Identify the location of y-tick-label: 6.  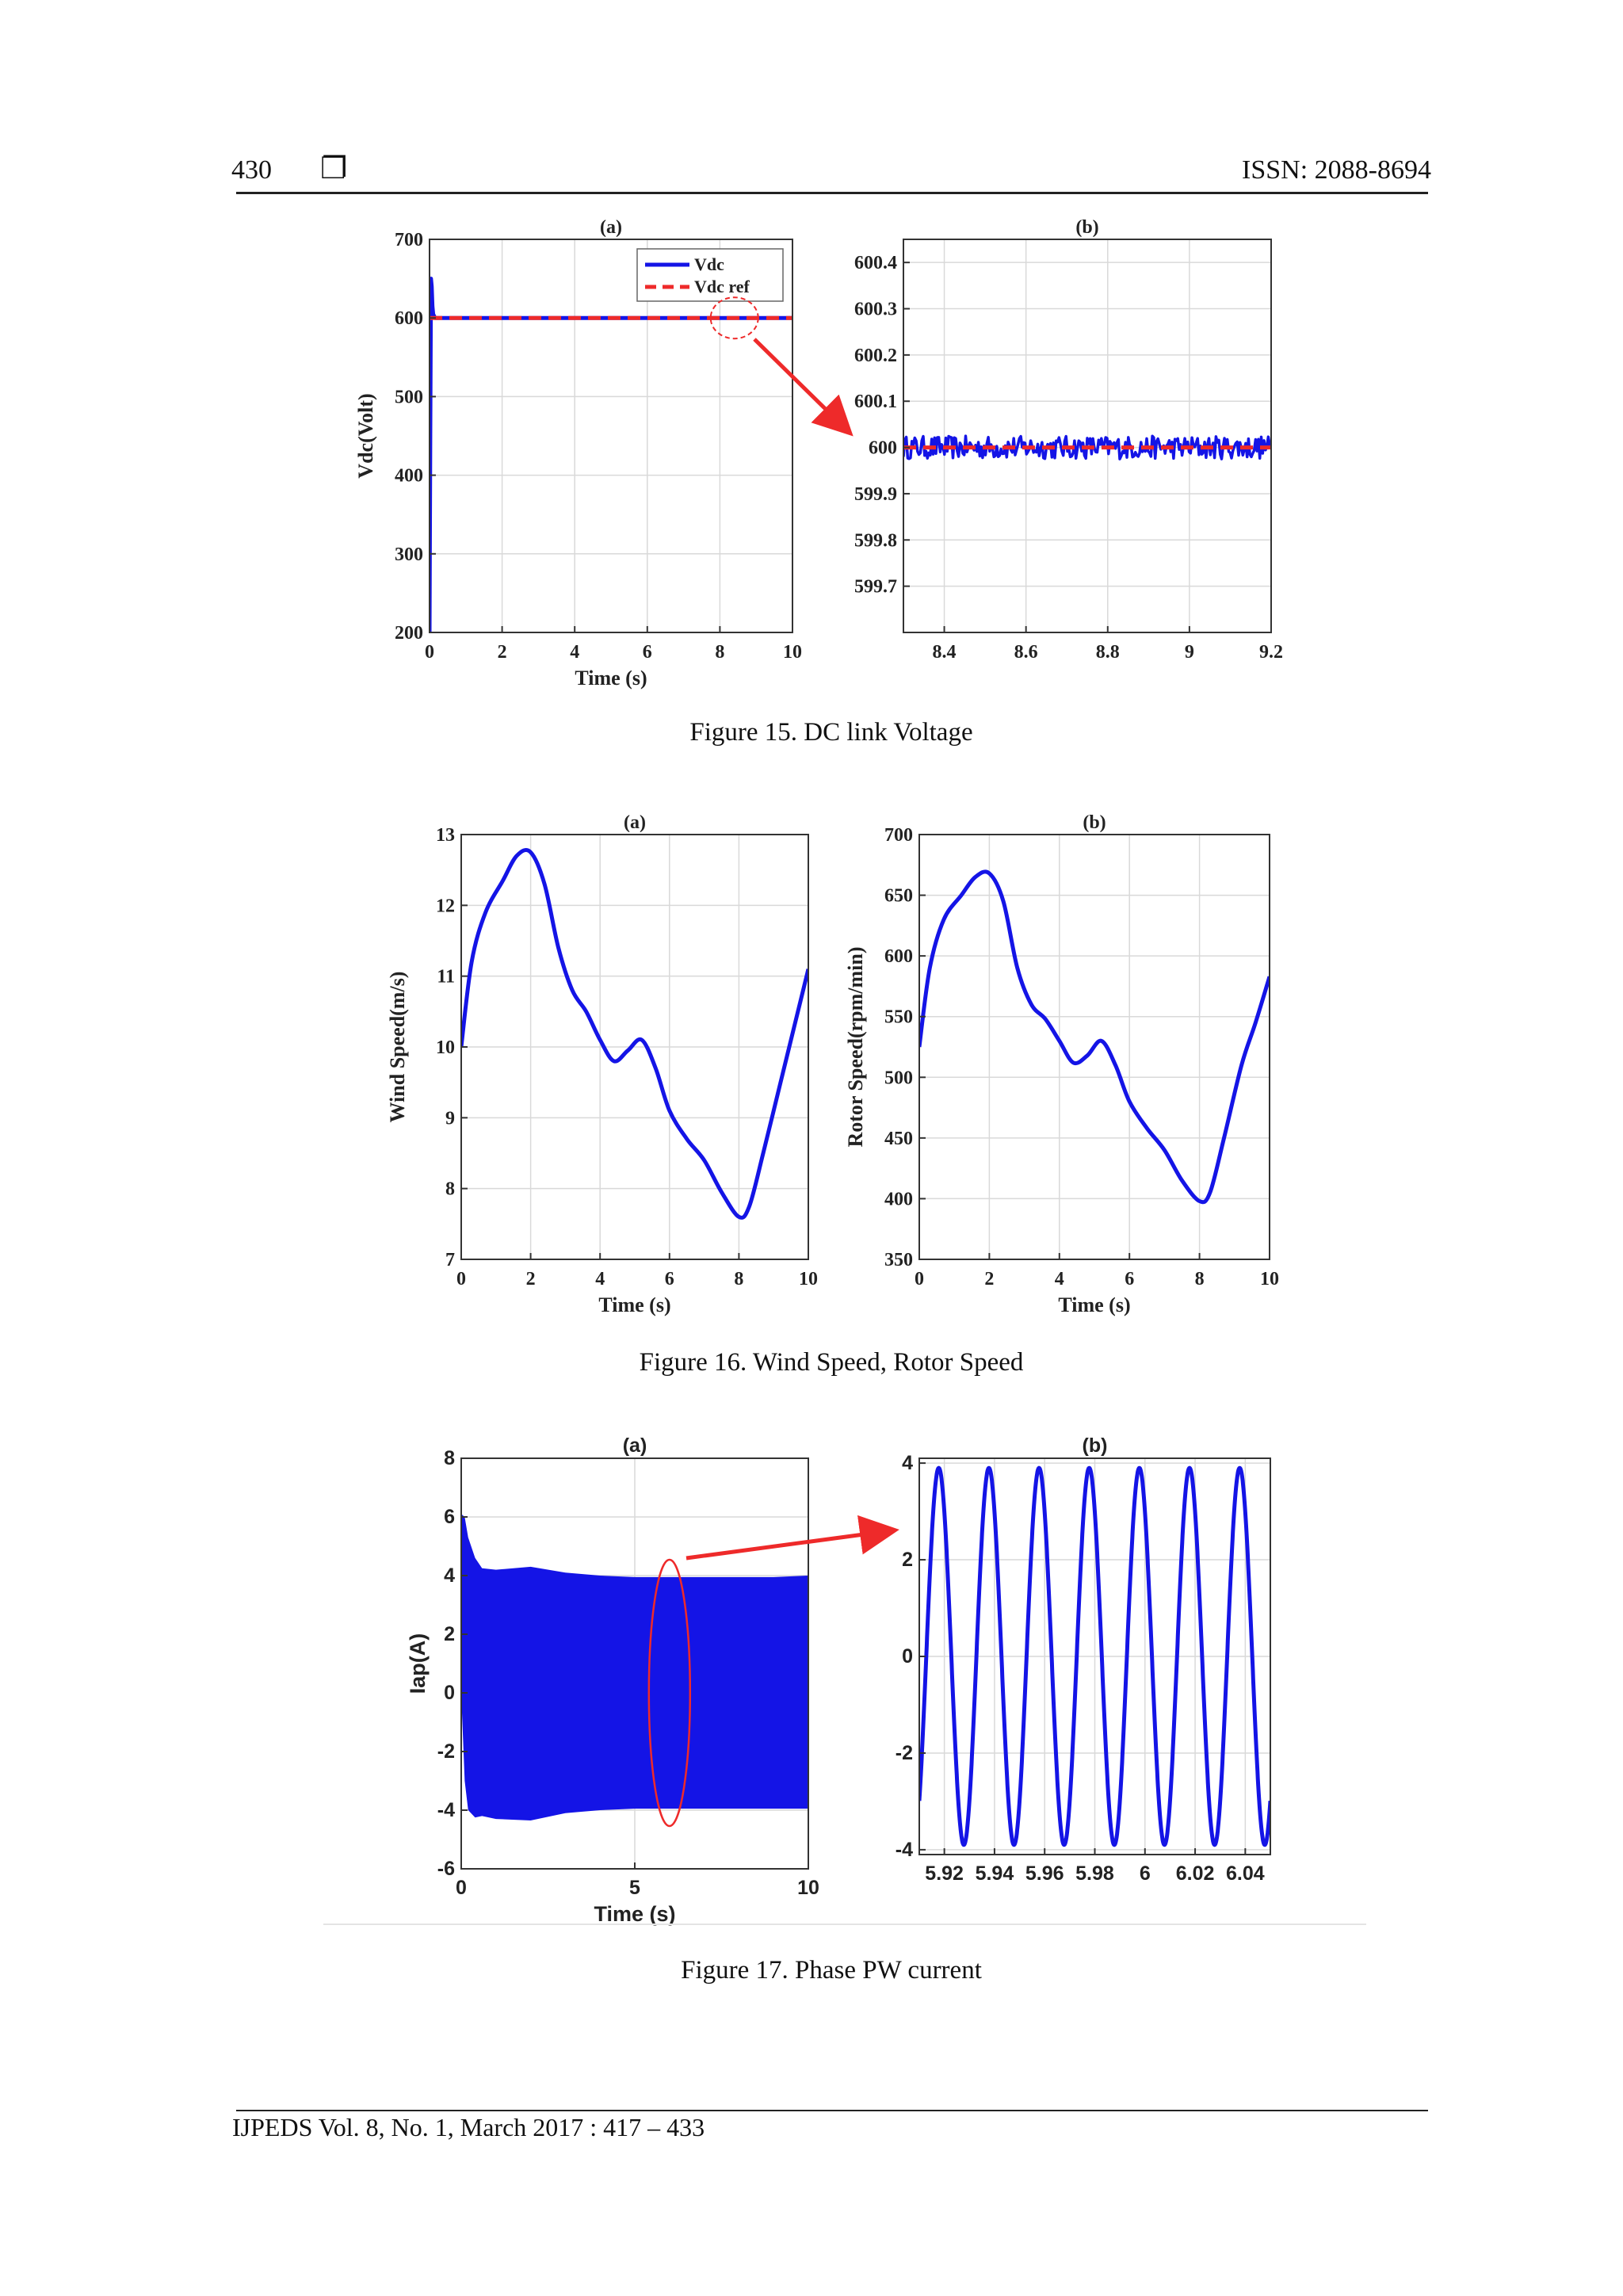
(449, 1517).